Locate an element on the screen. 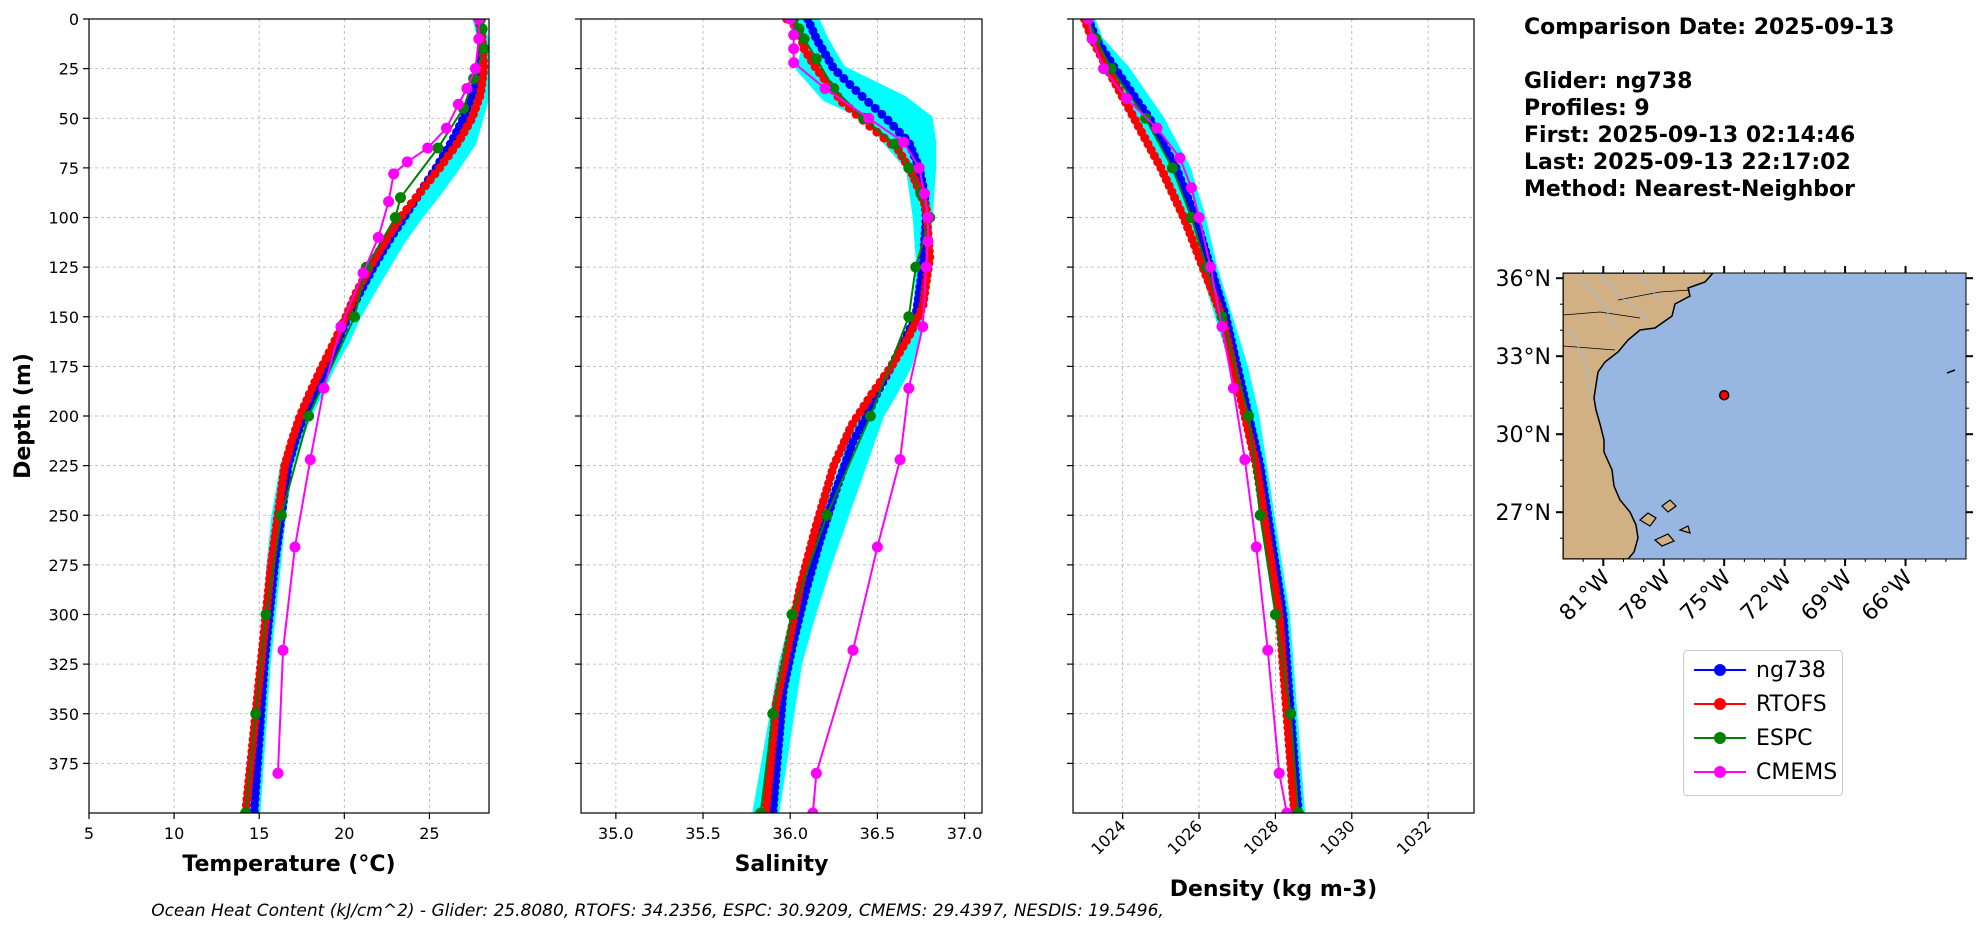 This screenshot has height=934, width=1978. legend-label-espc: ESPC is located at coordinates (1784, 738).